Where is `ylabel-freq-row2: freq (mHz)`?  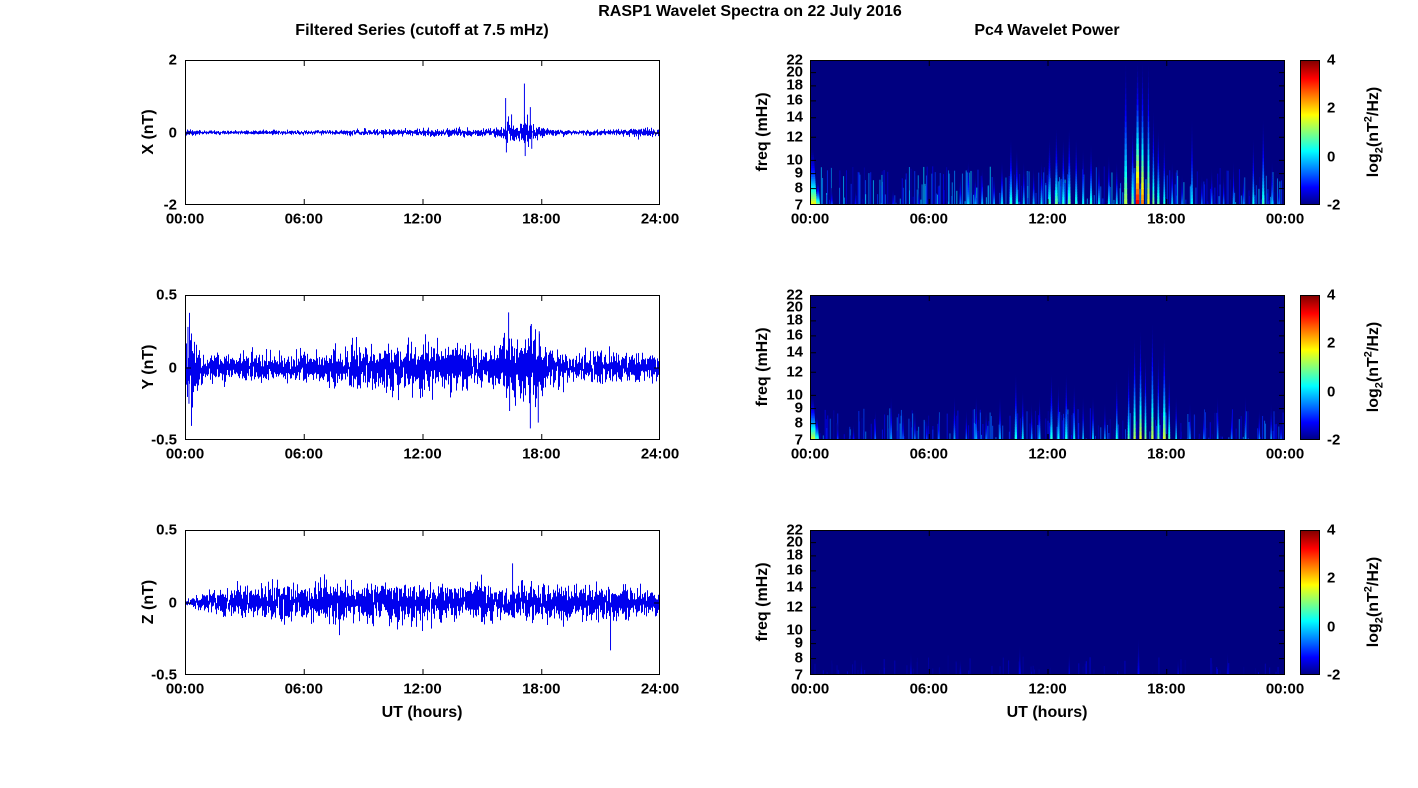
ylabel-freq-row2: freq (mHz) is located at coordinates (762, 367).